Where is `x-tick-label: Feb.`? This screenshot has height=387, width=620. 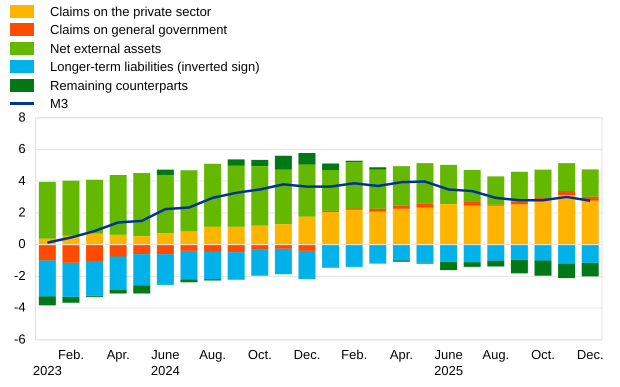 x-tick-label: Feb. is located at coordinates (354, 354).